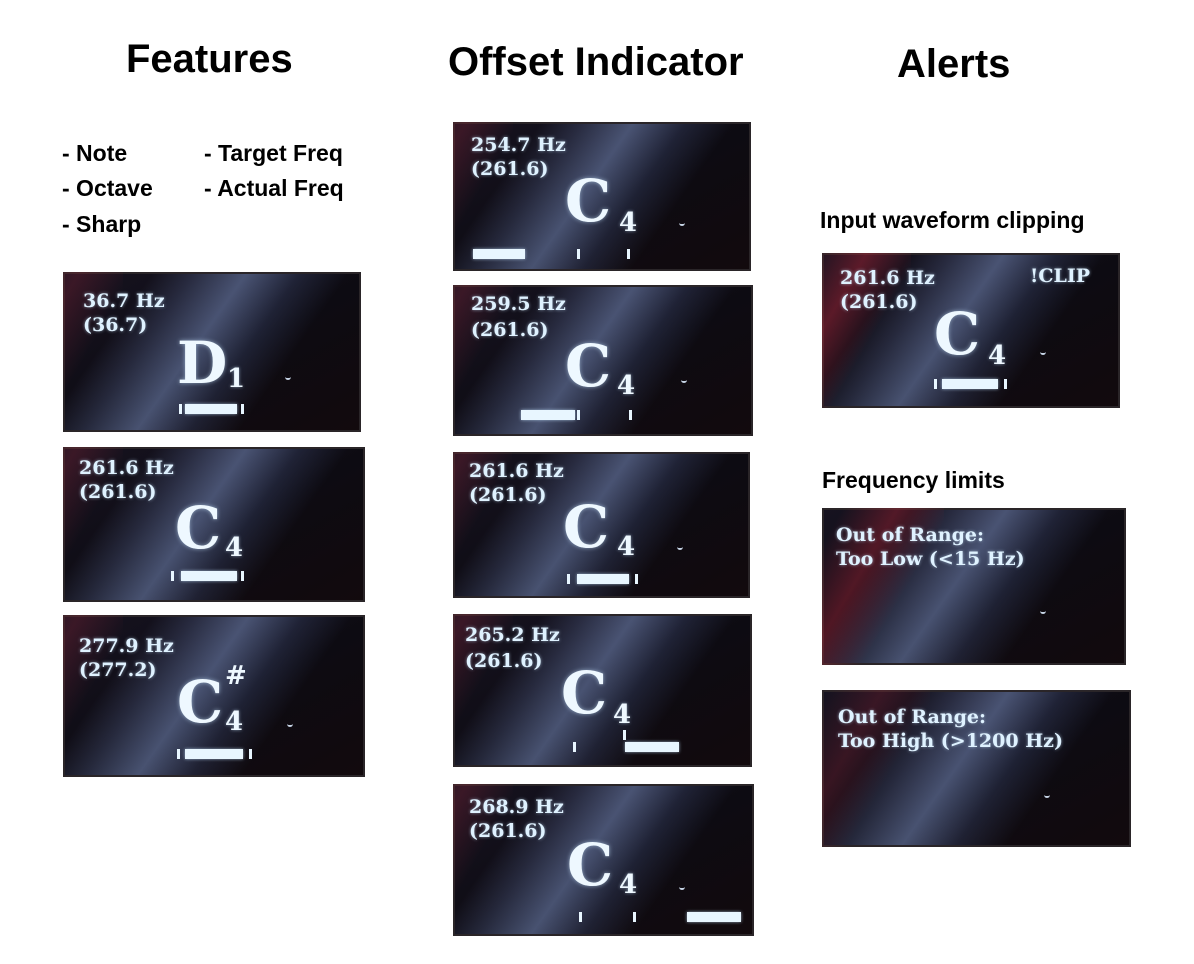 Image resolution: width=1194 pixels, height=964 pixels. Describe the element at coordinates (209, 59) in the screenshot. I see `features-heading: Features` at that location.